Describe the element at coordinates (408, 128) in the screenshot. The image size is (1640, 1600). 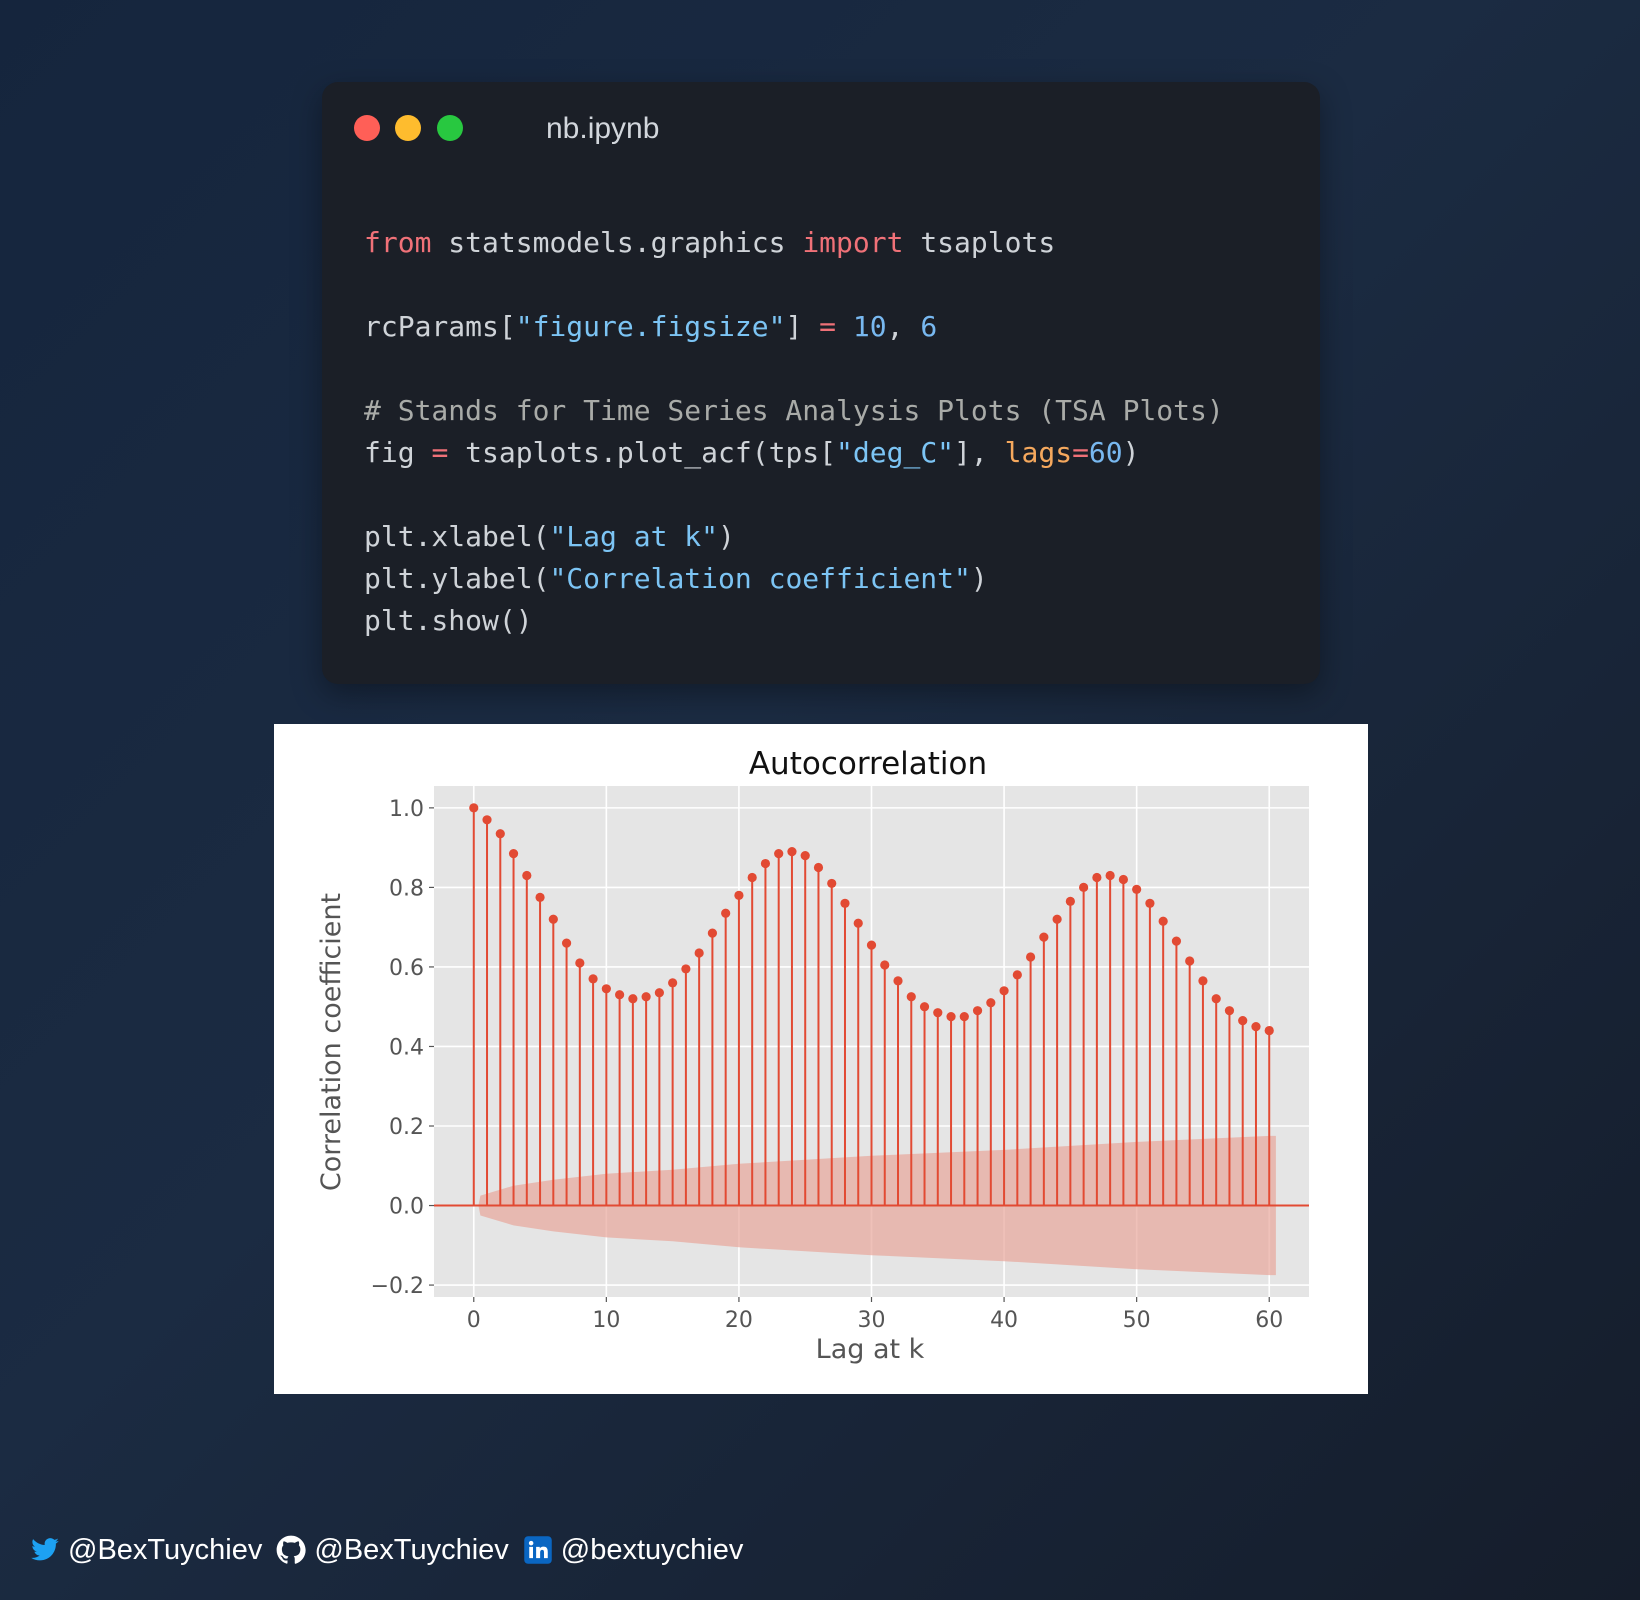
I see `minimize-window-button` at that location.